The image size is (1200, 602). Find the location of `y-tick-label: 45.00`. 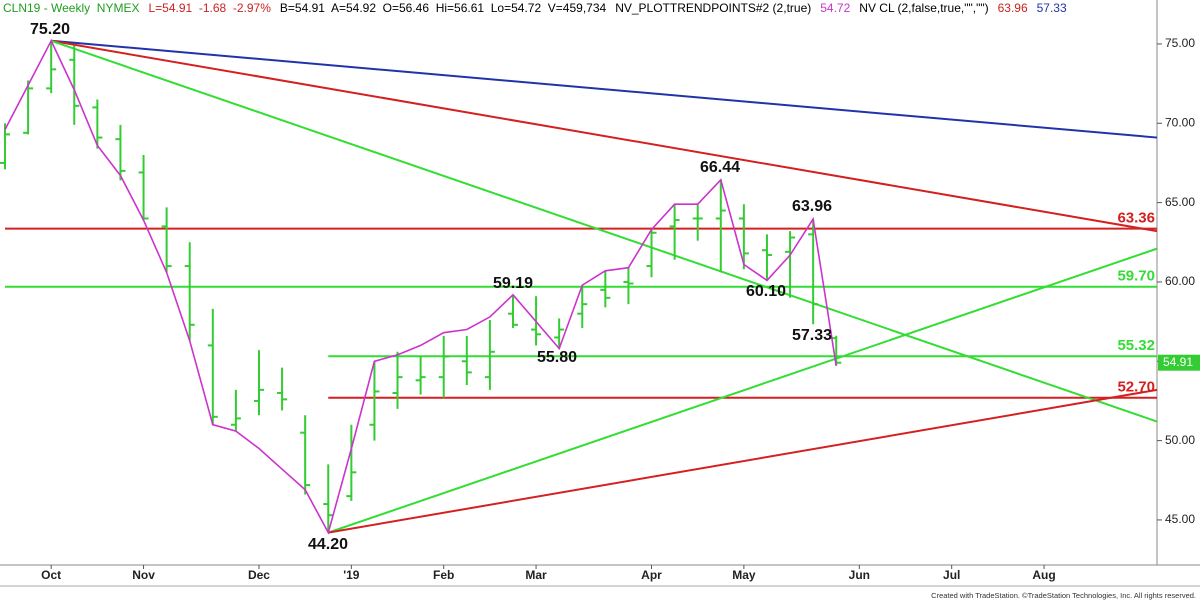

y-tick-label: 45.00 is located at coordinates (1180, 519).